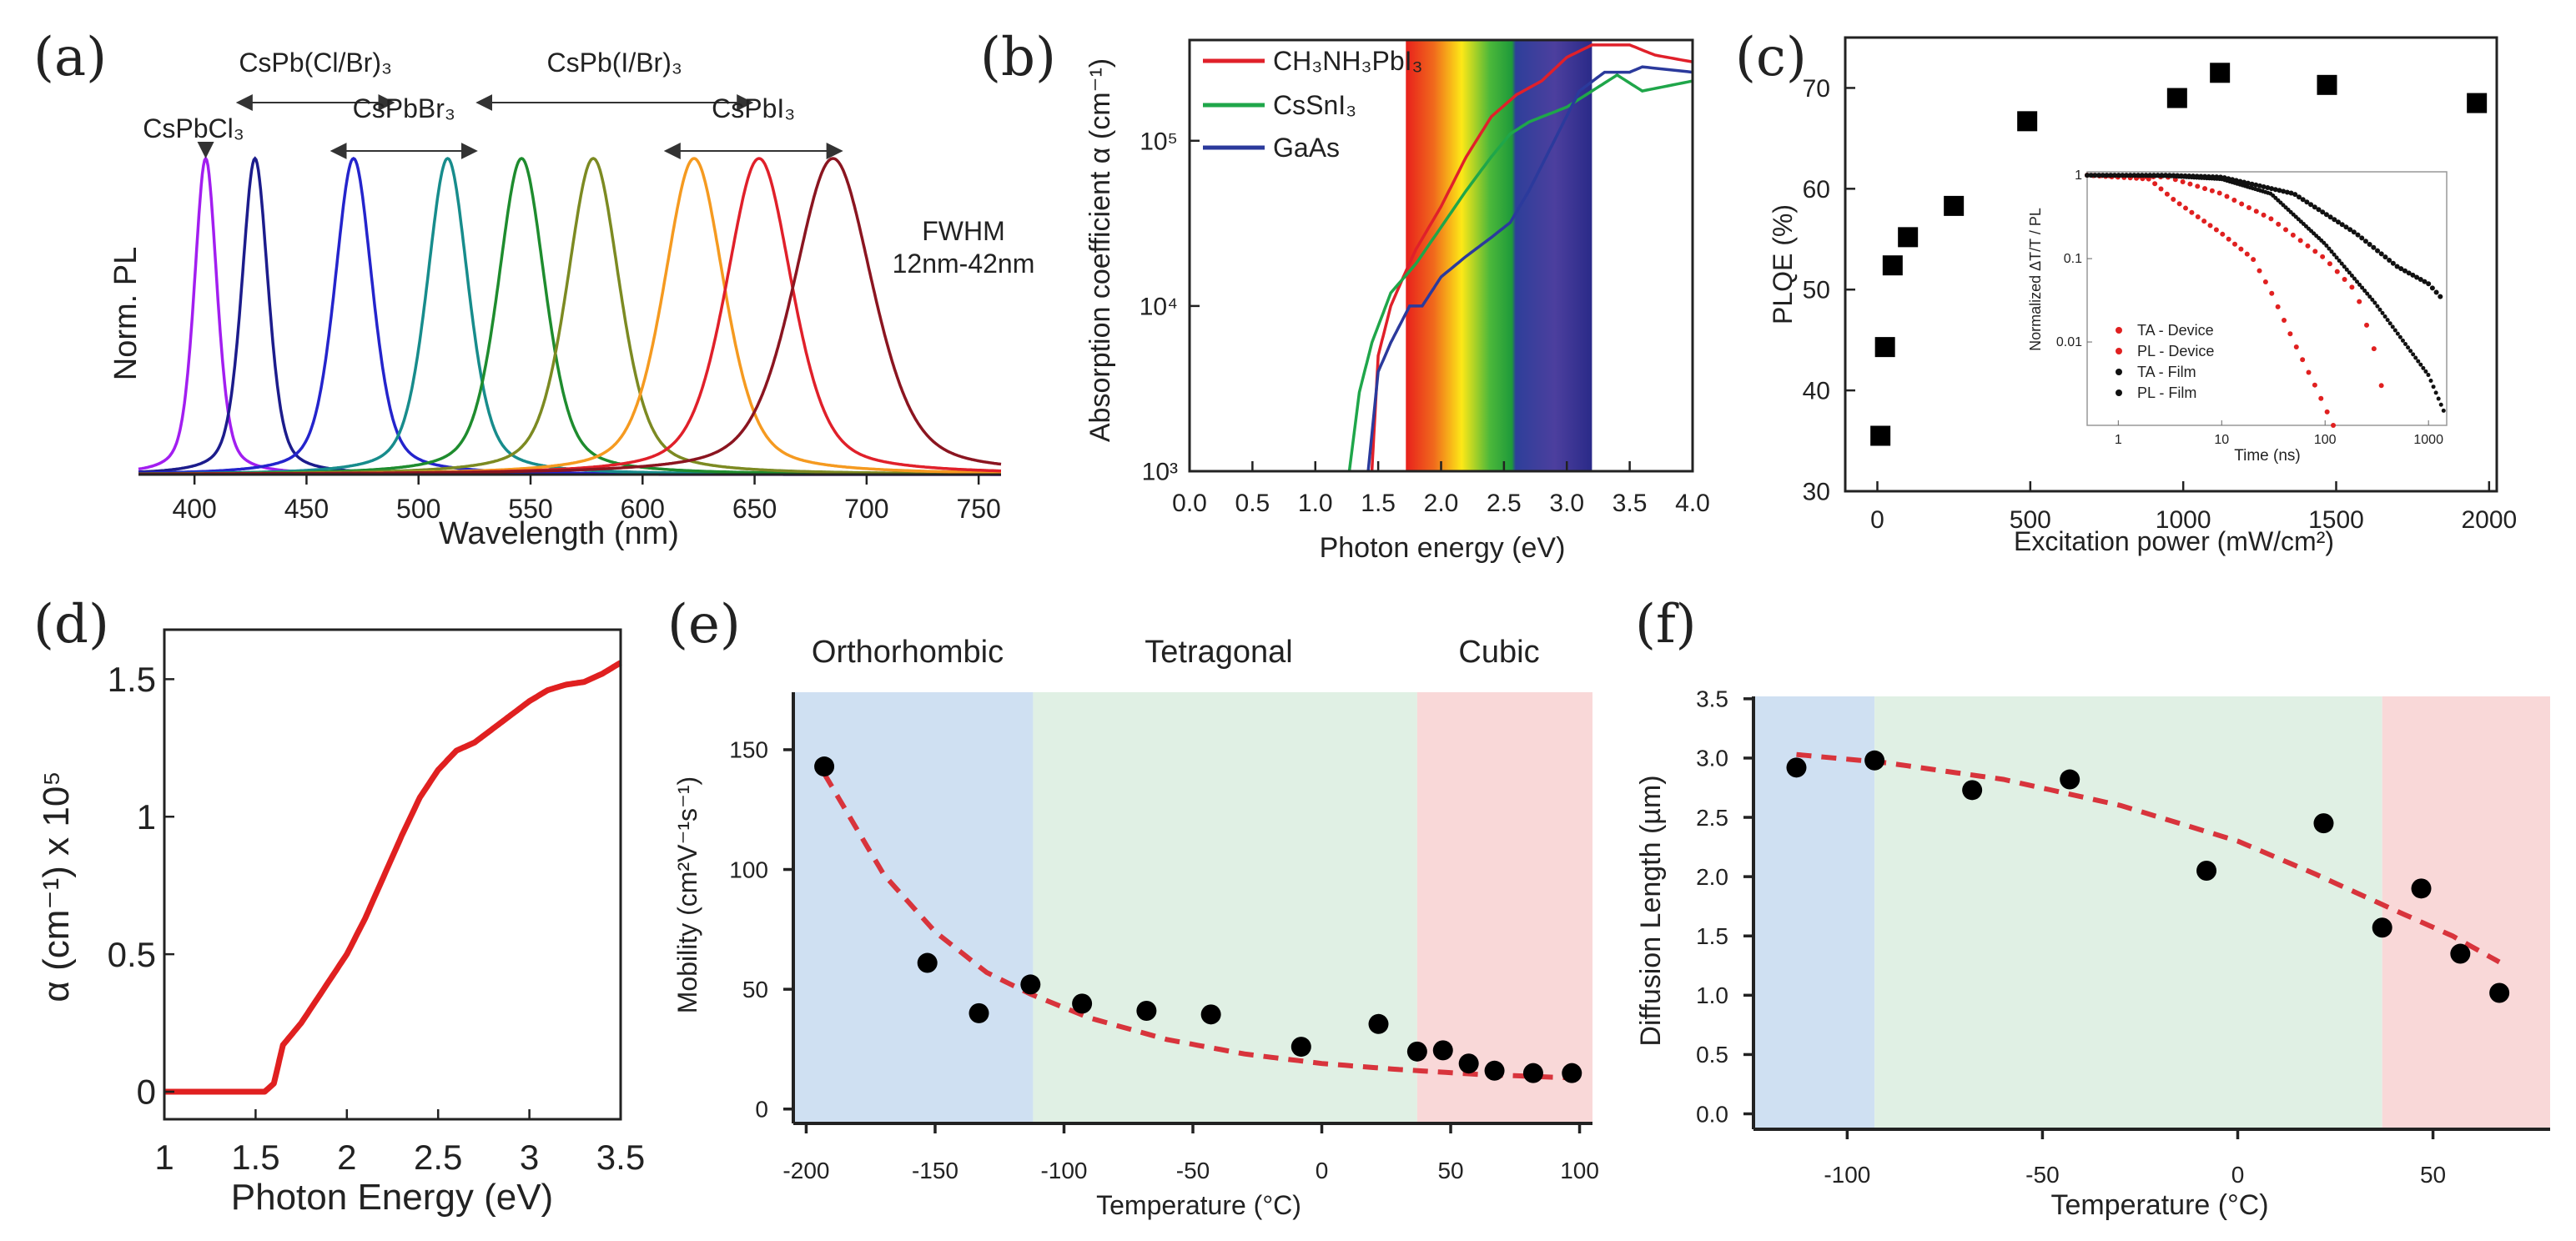  Describe the element at coordinates (1651, 910) in the screenshot. I see `y-axis-label: Diffusion Length (µm)` at that location.